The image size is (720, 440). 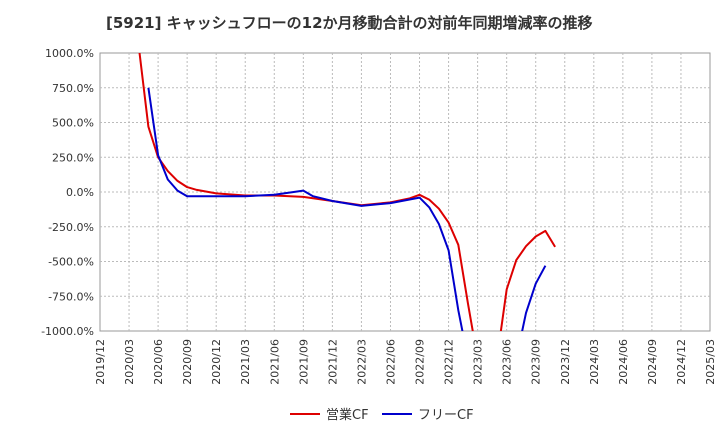 I want to click on x-tick-label: 2020/06, so click(x=158, y=362).